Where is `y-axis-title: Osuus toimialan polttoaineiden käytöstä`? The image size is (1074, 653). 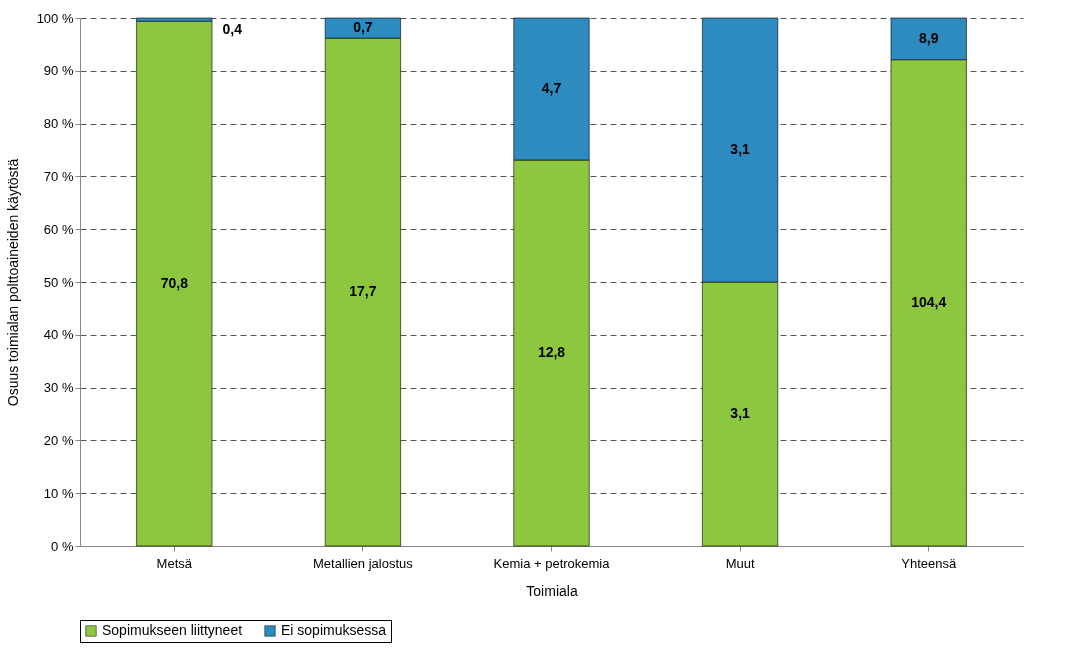 y-axis-title: Osuus toimialan polttoaineiden käytöstä is located at coordinates (12, 282).